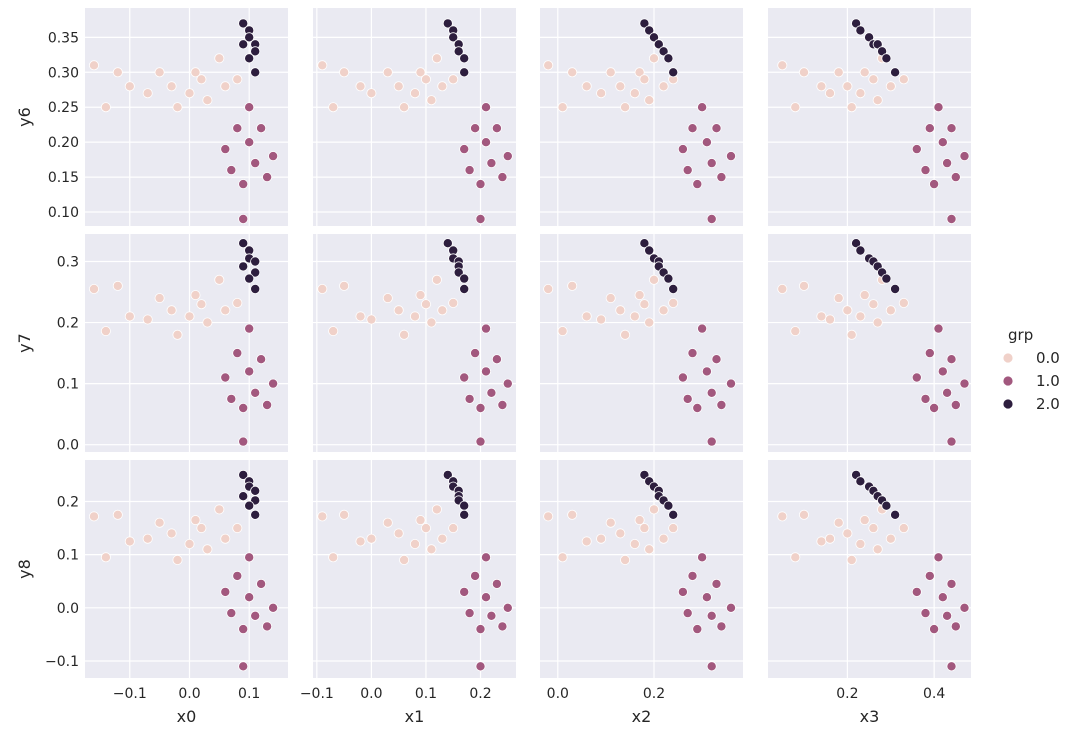 The height and width of the screenshot is (738, 1072). Describe the element at coordinates (1031, 381) in the screenshot. I see `legend-item-1: 1.0` at that location.